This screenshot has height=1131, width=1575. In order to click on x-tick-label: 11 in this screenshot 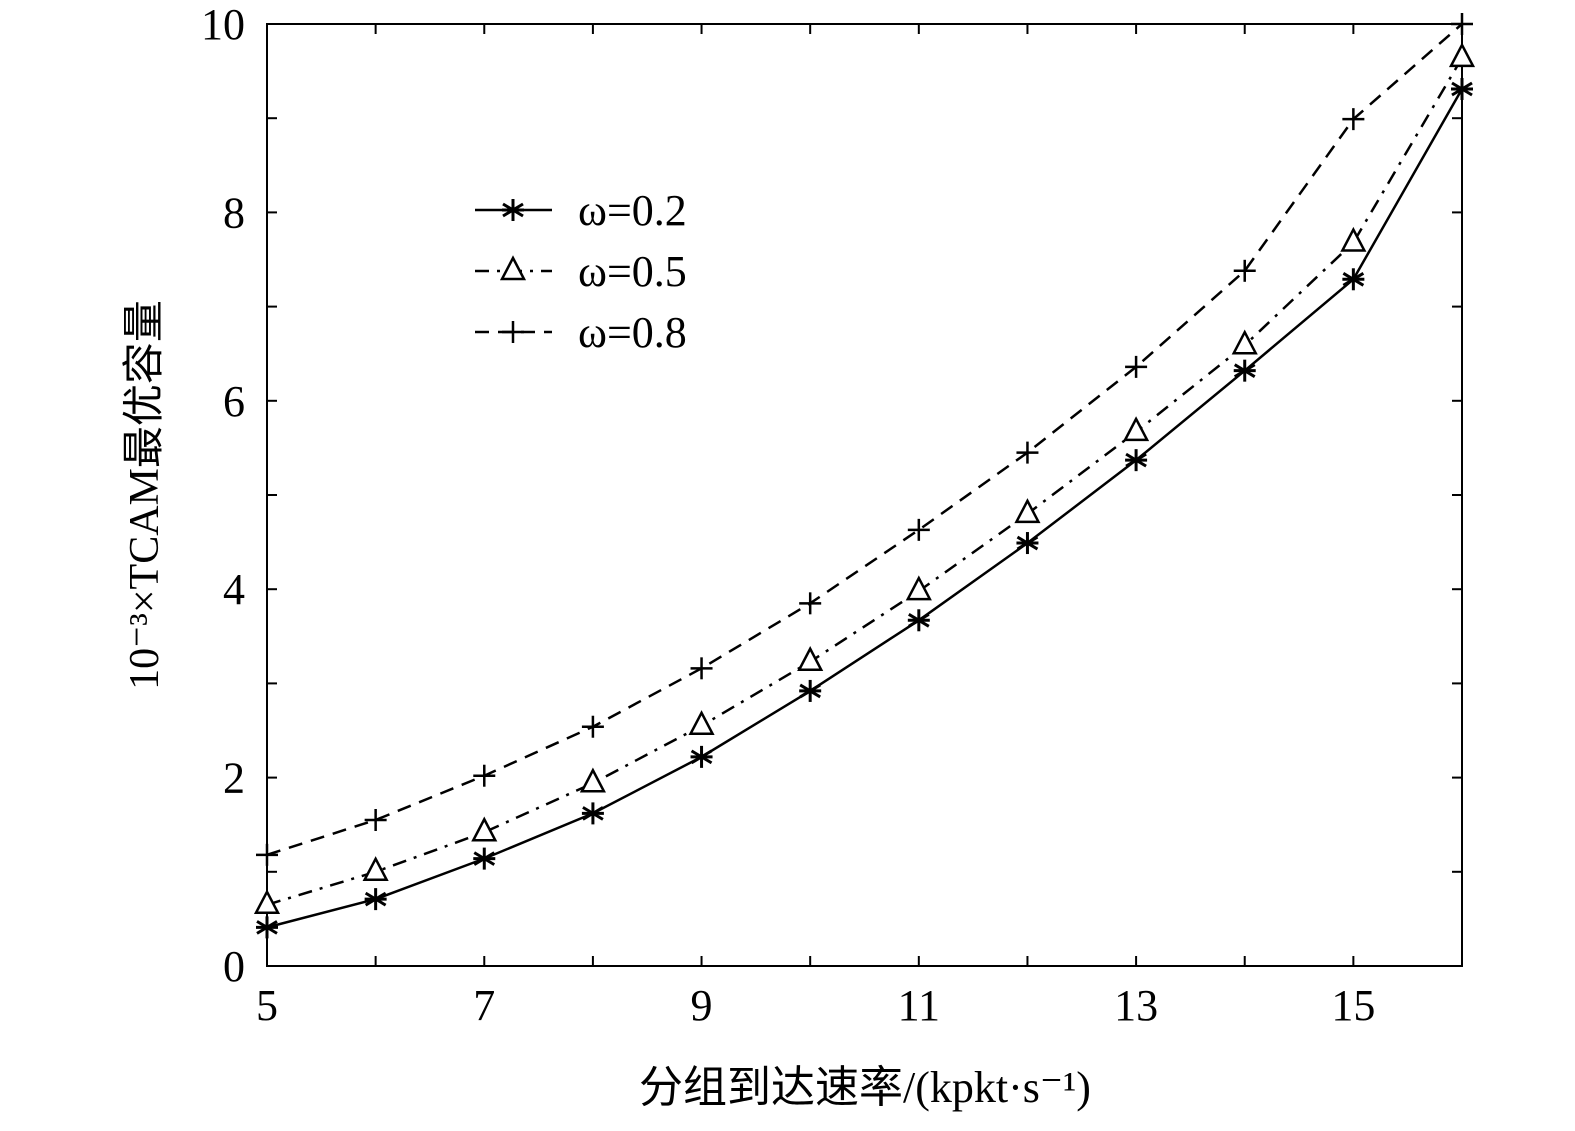, I will do `click(919, 1005)`.